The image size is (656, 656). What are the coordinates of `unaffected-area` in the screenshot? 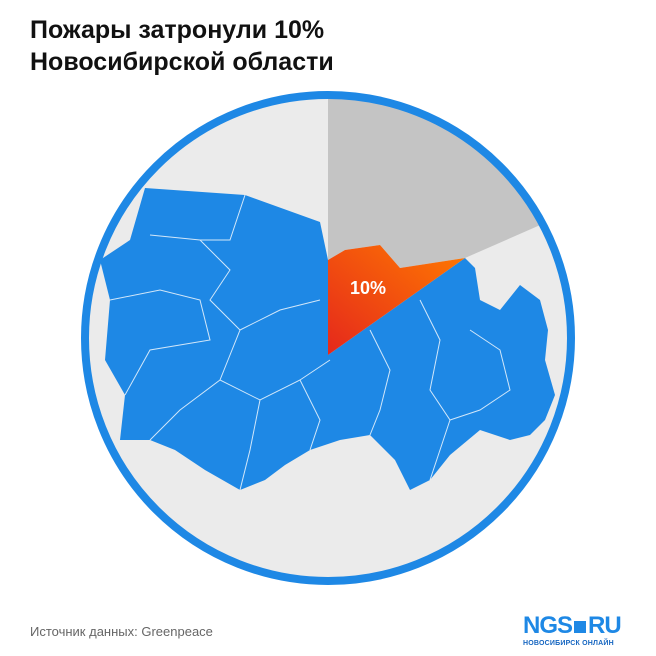 It's located at (449, 181).